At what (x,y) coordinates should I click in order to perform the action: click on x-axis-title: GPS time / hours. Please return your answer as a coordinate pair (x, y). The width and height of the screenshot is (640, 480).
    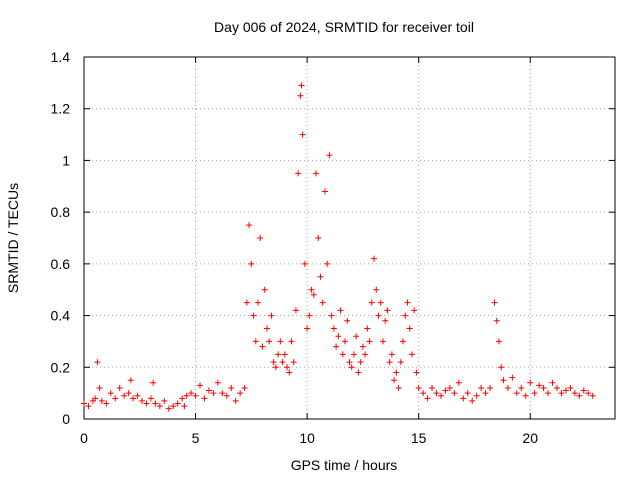
    Looking at the image, I should click on (344, 465).